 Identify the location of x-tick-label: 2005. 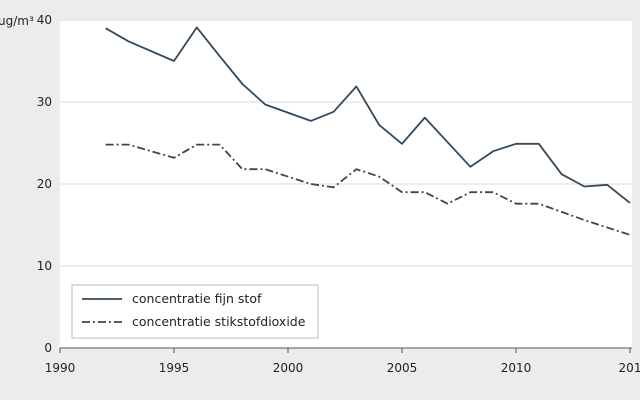
(402, 368).